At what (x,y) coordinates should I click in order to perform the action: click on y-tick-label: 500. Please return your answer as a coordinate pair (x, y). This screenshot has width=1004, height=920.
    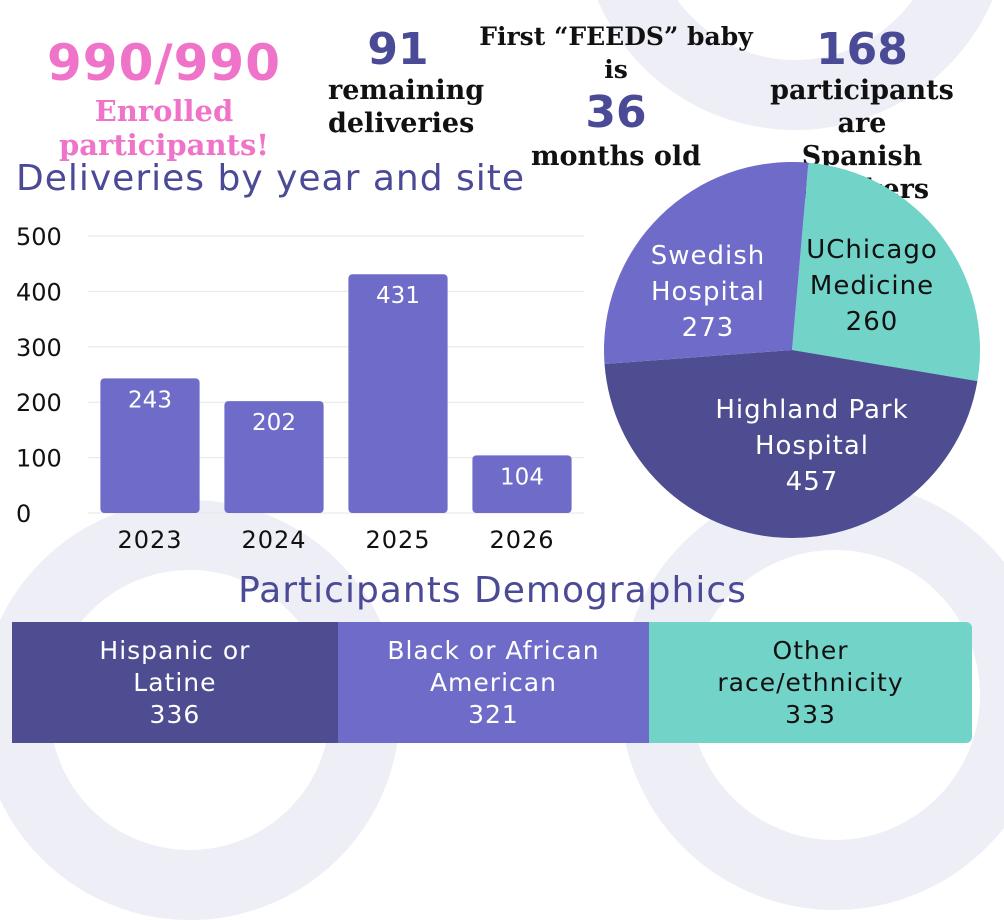
    Looking at the image, I should click on (39, 237).